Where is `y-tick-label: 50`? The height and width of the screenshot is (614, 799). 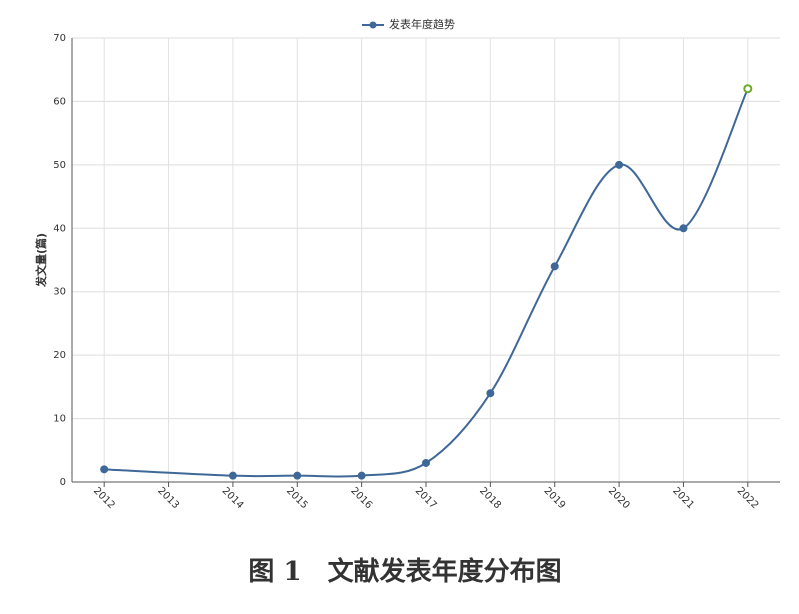 y-tick-label: 50 is located at coordinates (59, 165).